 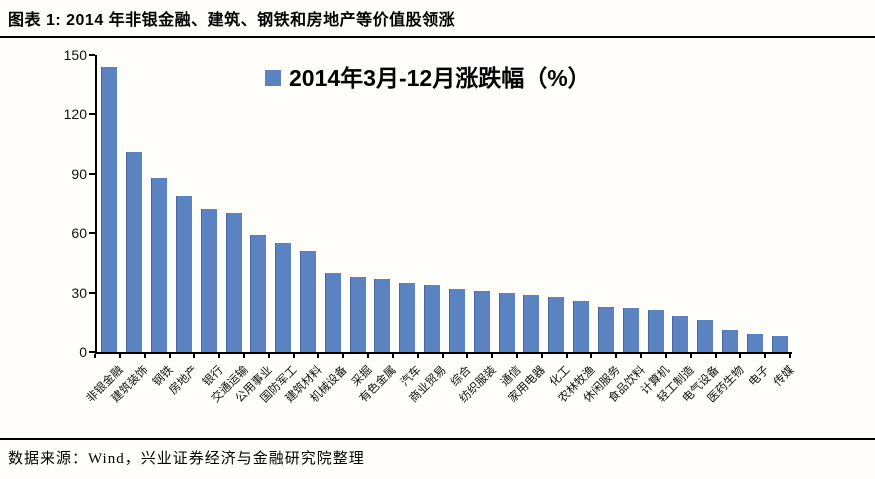 What do you see at coordinates (506, 322) in the screenshot?
I see `bar-通信` at bounding box center [506, 322].